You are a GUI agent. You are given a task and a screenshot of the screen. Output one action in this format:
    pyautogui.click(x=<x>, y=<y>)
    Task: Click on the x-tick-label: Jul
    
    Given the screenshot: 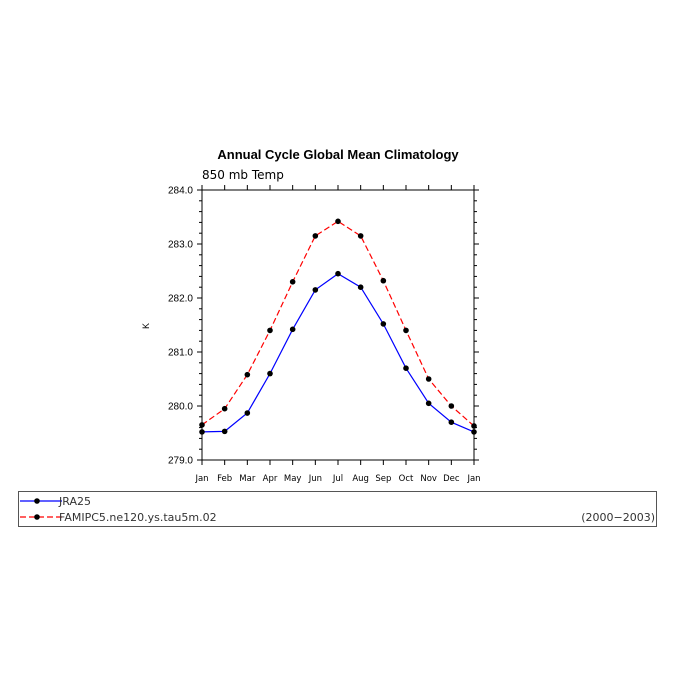 What is the action you would take?
    pyautogui.click(x=337, y=479)
    